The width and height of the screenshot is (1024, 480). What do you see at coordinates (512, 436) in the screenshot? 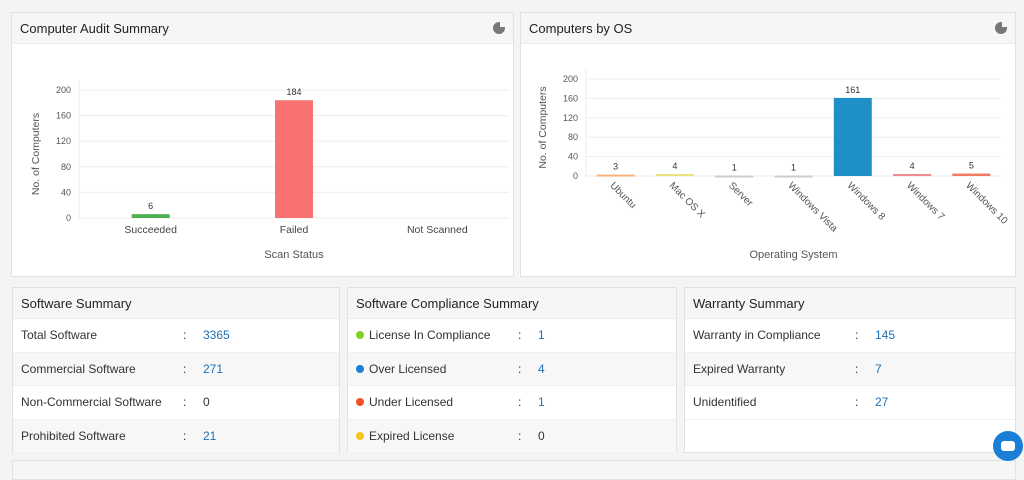
I see `summary-row: Expired License: 0` at bounding box center [512, 436].